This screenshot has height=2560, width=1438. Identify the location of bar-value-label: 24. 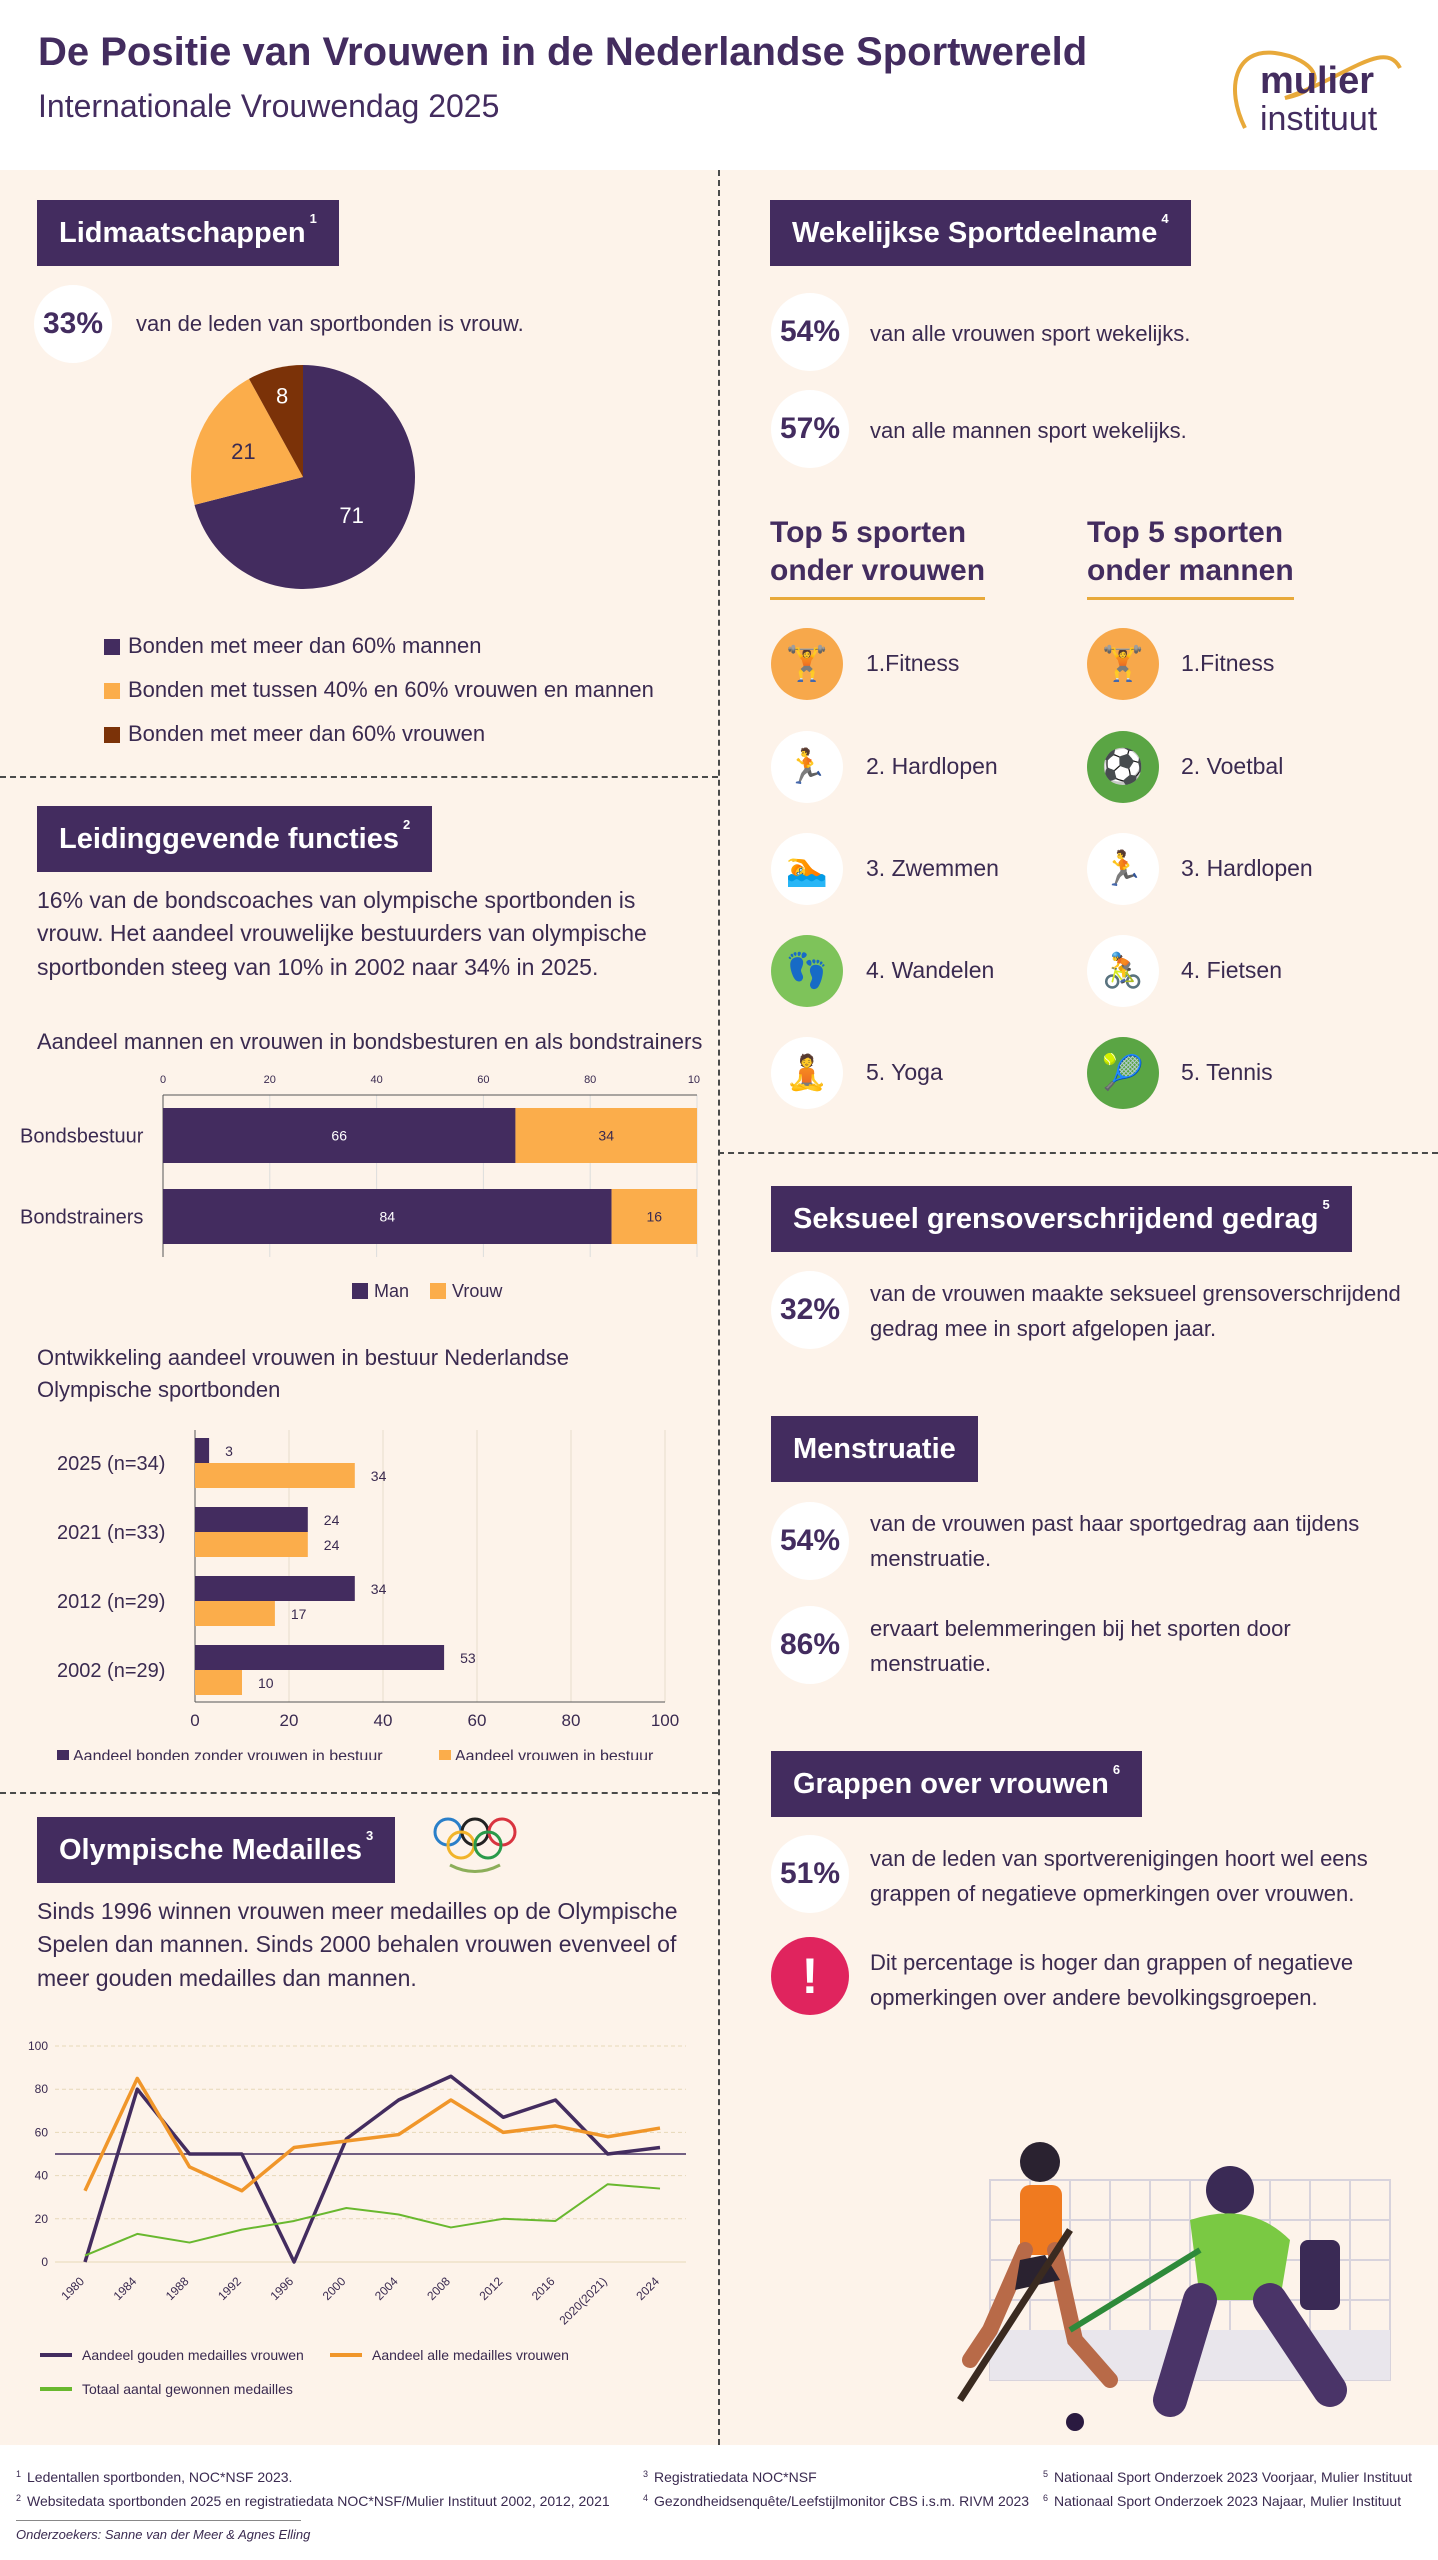
(332, 1545).